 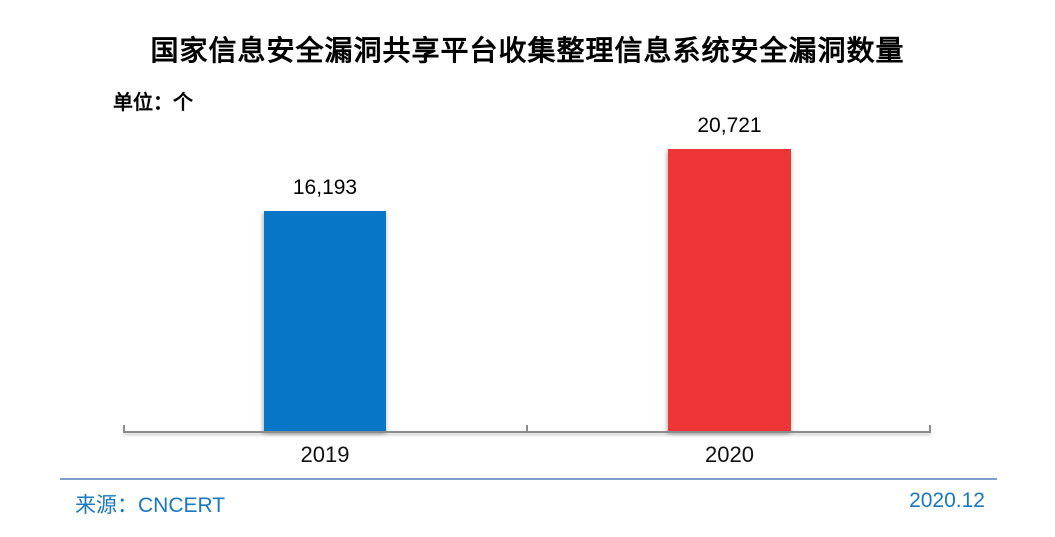 I want to click on bar-value-label-2020: 20,721, so click(x=729, y=125).